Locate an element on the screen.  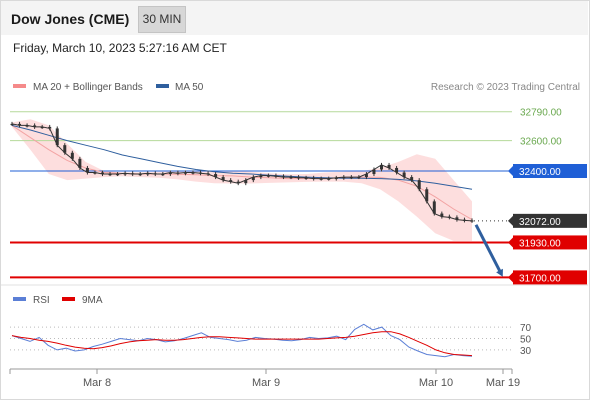
rsi-legend-swatch is located at coordinates (19, 299).